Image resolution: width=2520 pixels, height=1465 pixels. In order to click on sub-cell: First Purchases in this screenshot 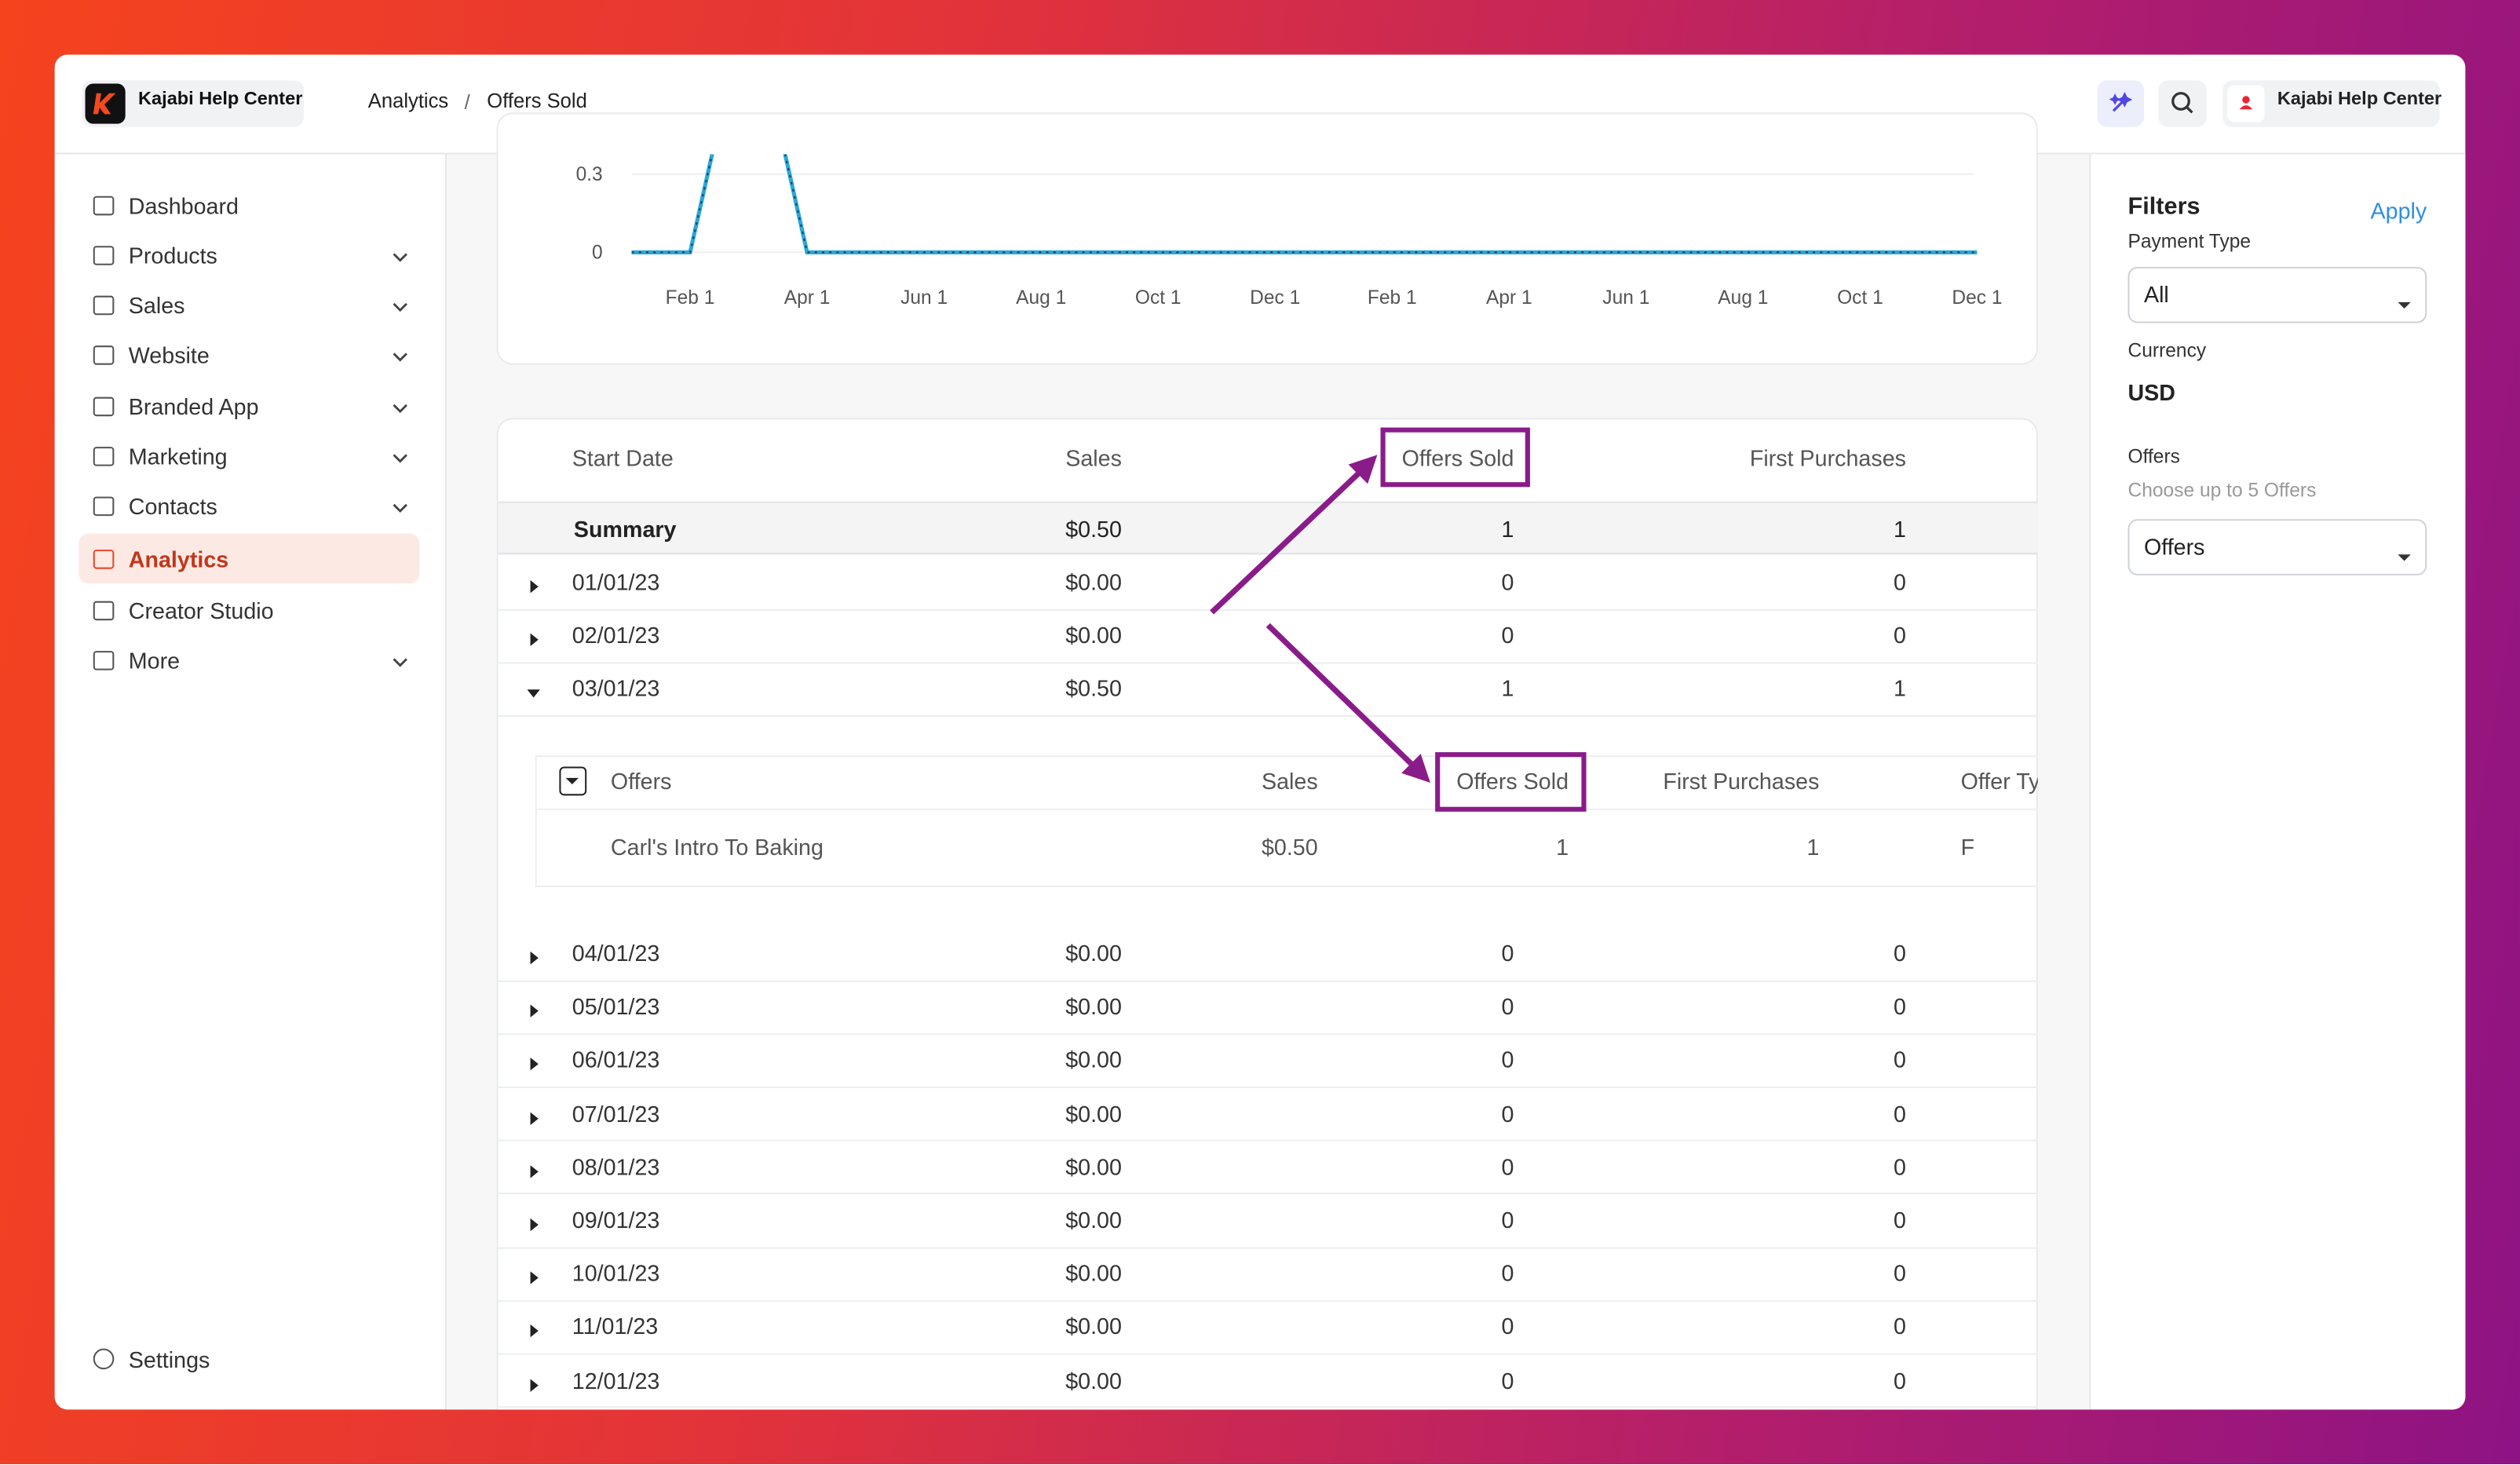, I will do `click(1741, 781)`.